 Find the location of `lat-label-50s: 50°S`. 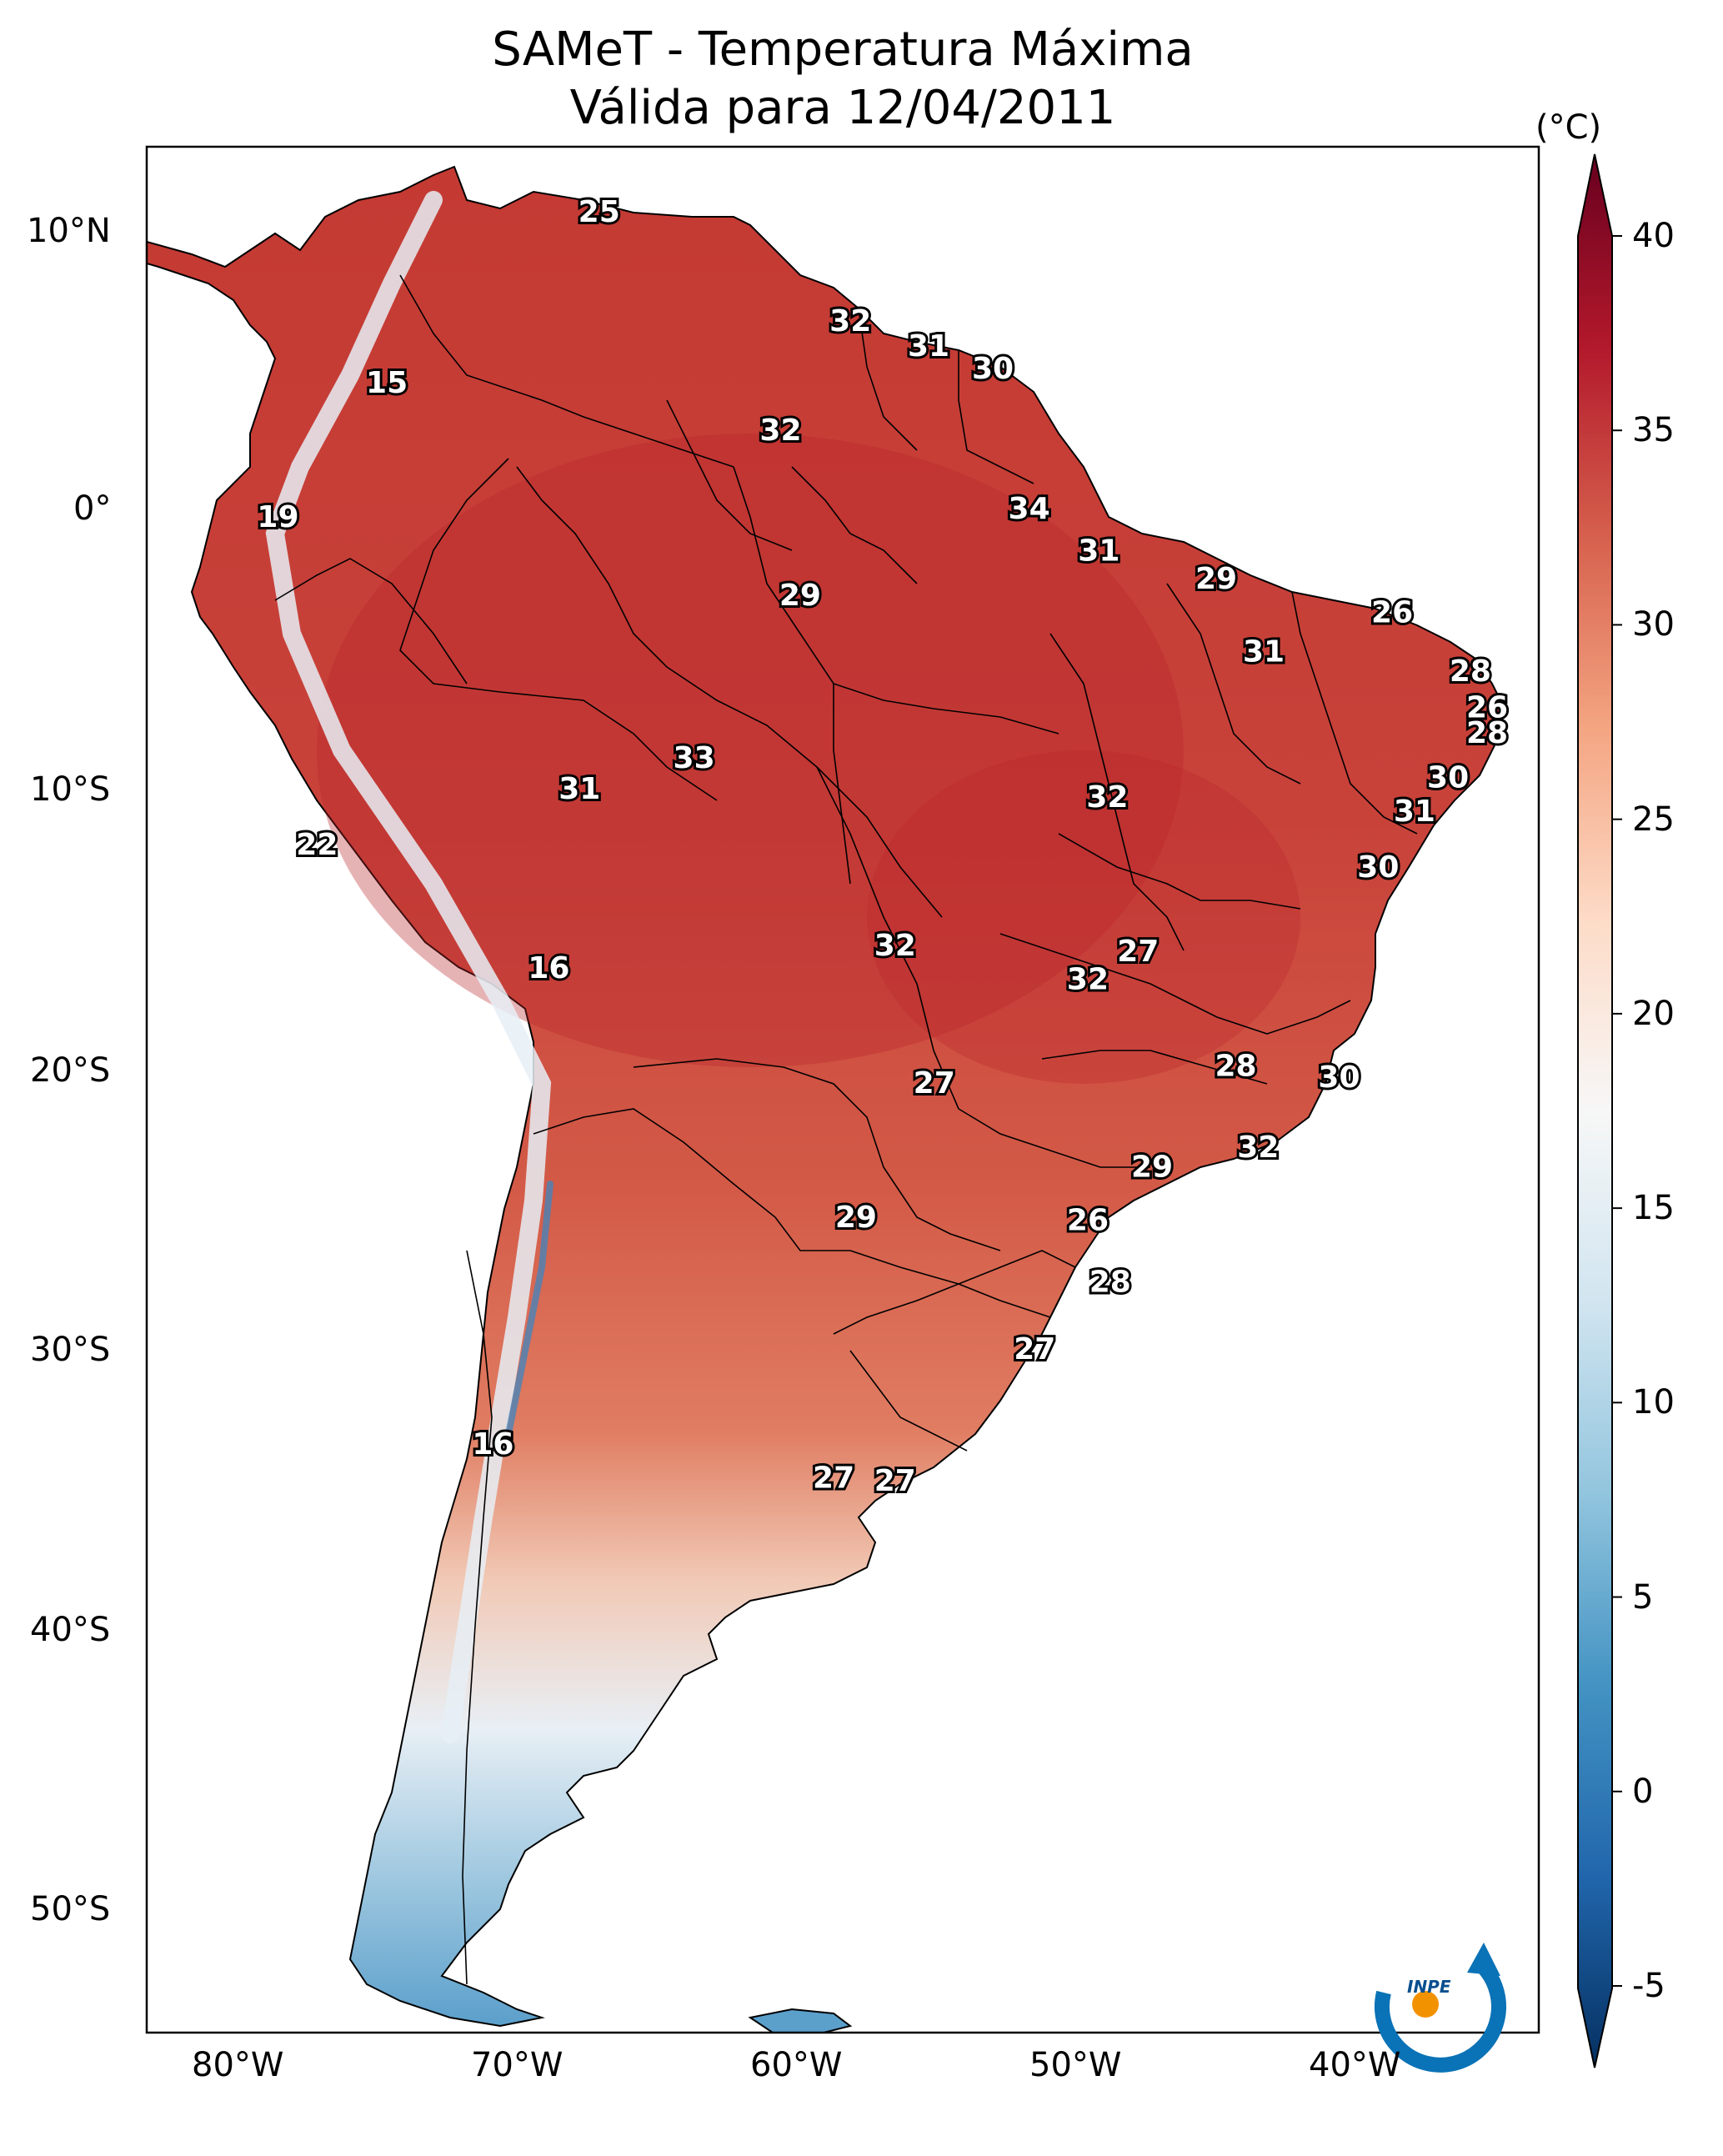

lat-label-50s: 50°S is located at coordinates (70, 1909).